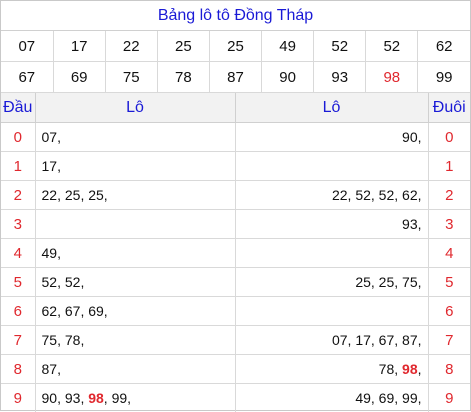  What do you see at coordinates (449, 166) in the screenshot?
I see `duoi-digit: 1` at bounding box center [449, 166].